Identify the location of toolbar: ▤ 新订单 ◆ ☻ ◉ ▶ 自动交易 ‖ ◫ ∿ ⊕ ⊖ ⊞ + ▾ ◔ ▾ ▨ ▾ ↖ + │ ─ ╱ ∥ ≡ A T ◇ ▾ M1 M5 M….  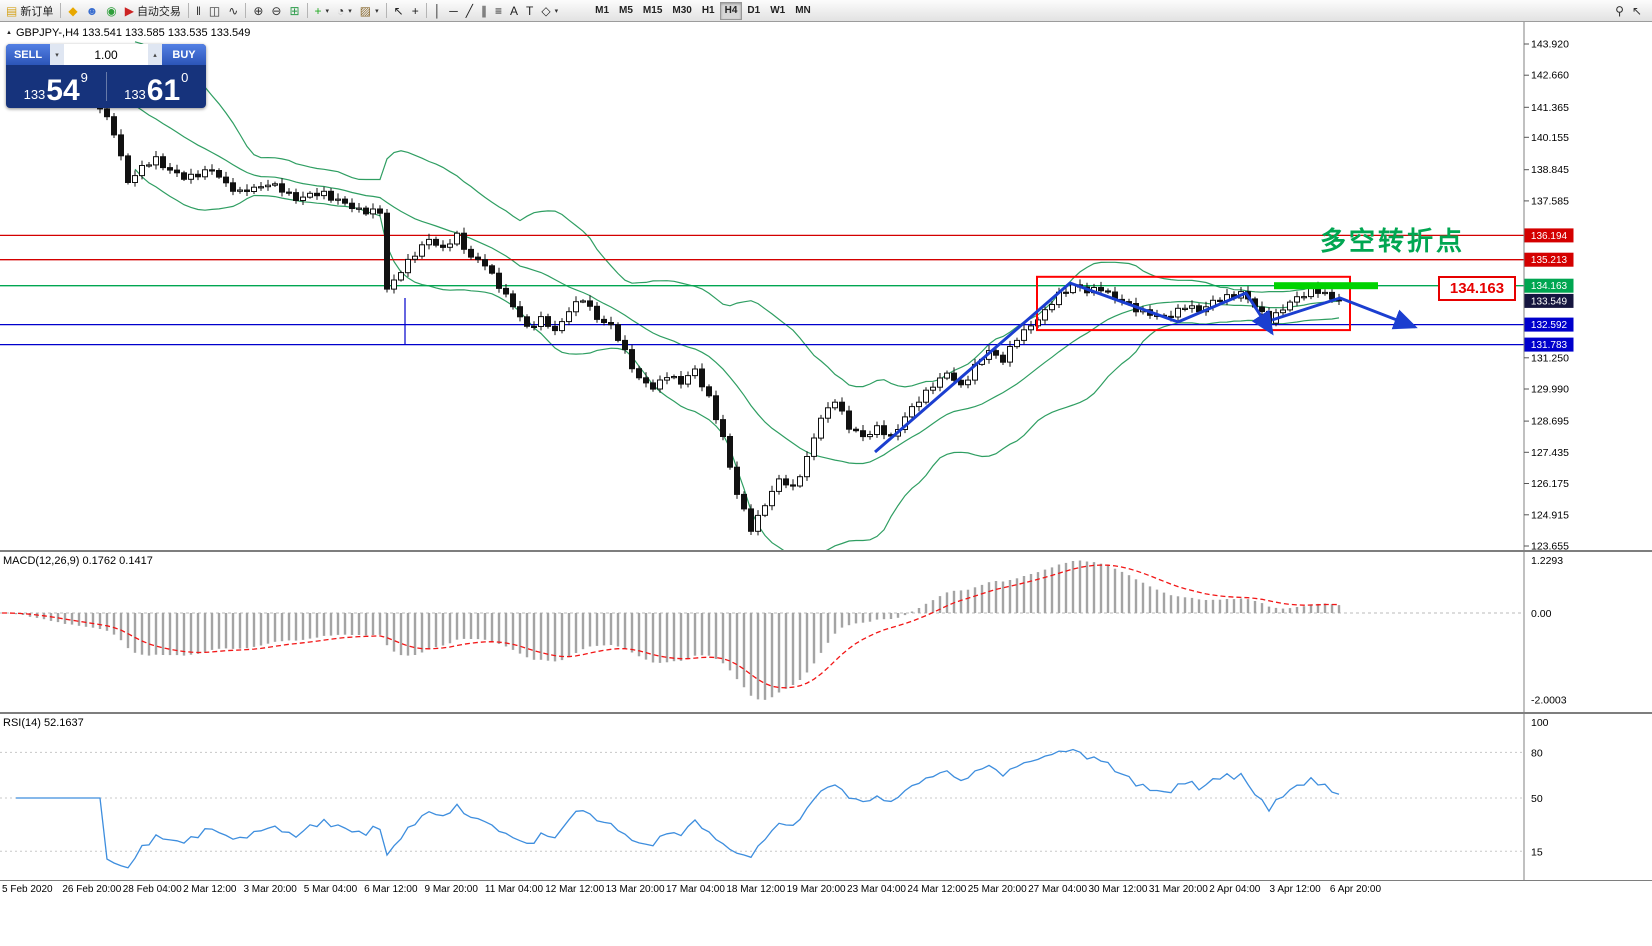
(826, 11).